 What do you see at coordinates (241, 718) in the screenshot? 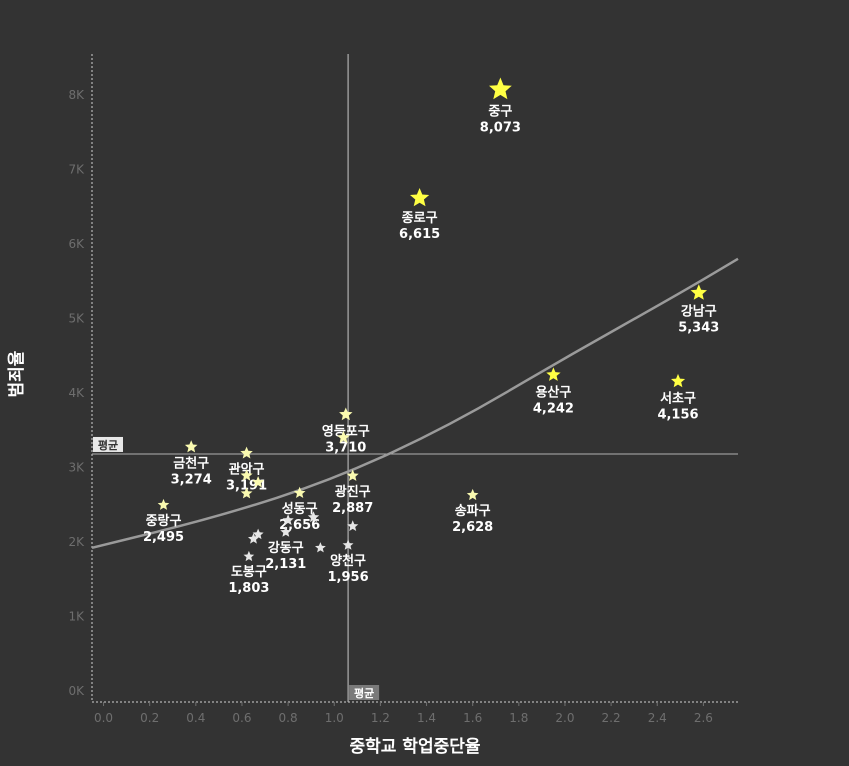
I see `x-tick-label: 0.6` at bounding box center [241, 718].